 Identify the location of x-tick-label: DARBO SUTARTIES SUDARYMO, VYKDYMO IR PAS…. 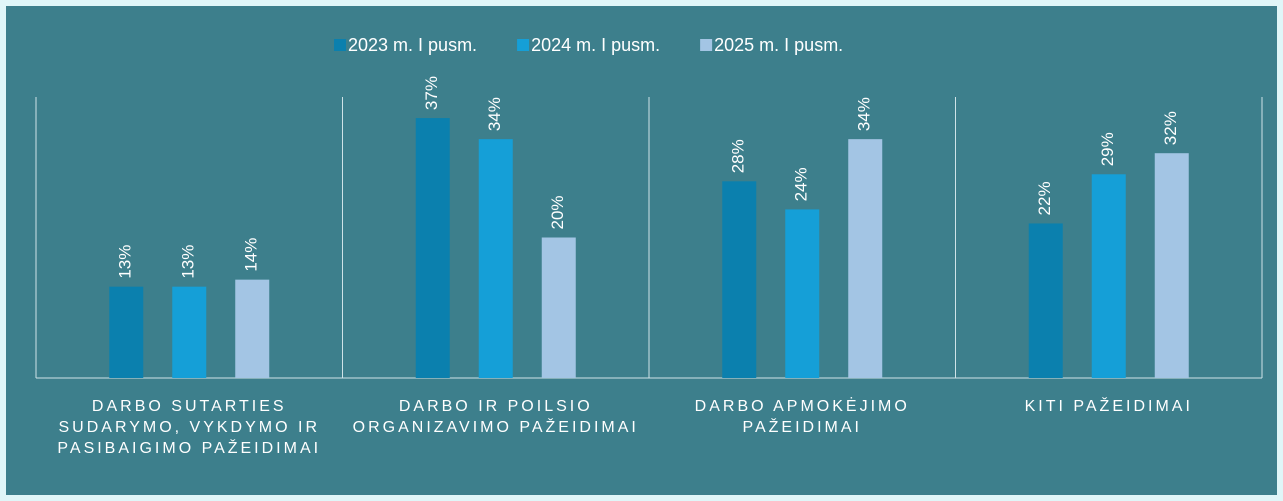
(189, 427).